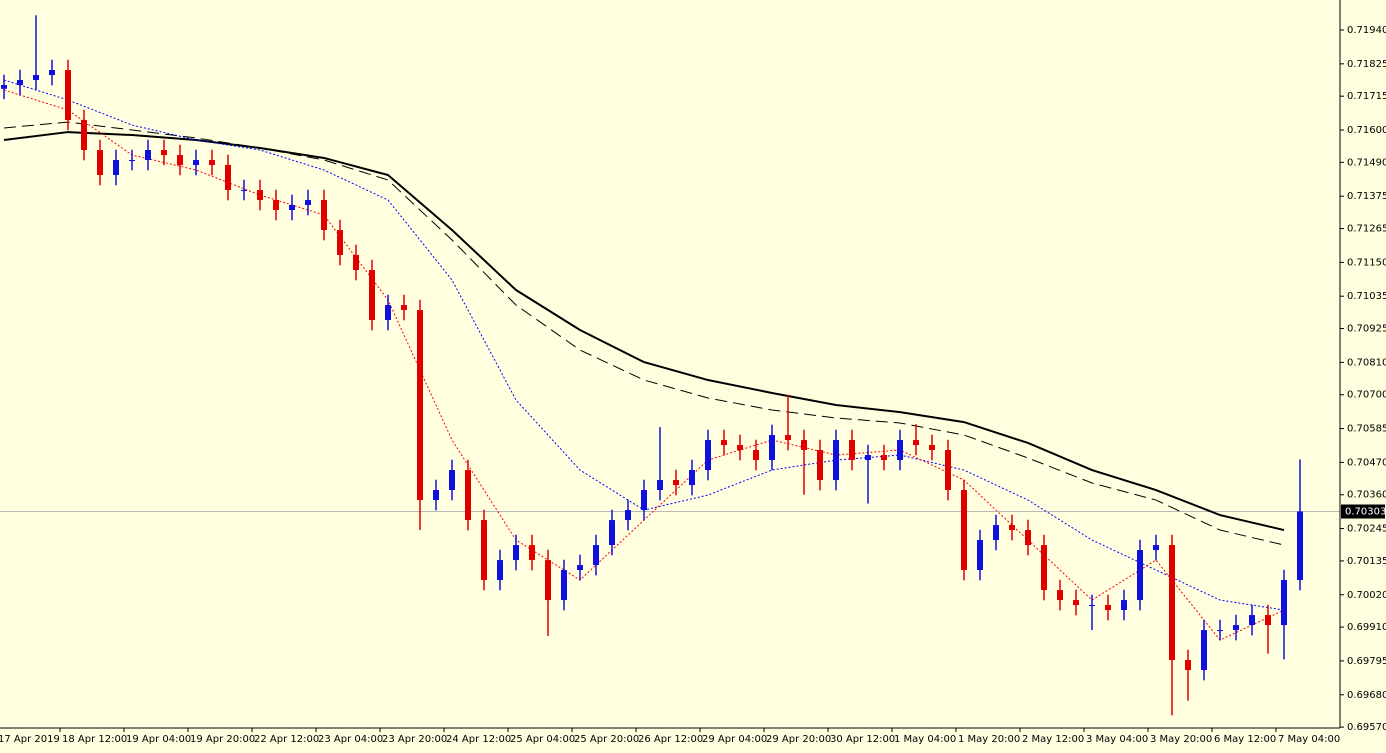 The image size is (1386, 753). I want to click on x-tick-label: 1 May 04:00, so click(925, 739).